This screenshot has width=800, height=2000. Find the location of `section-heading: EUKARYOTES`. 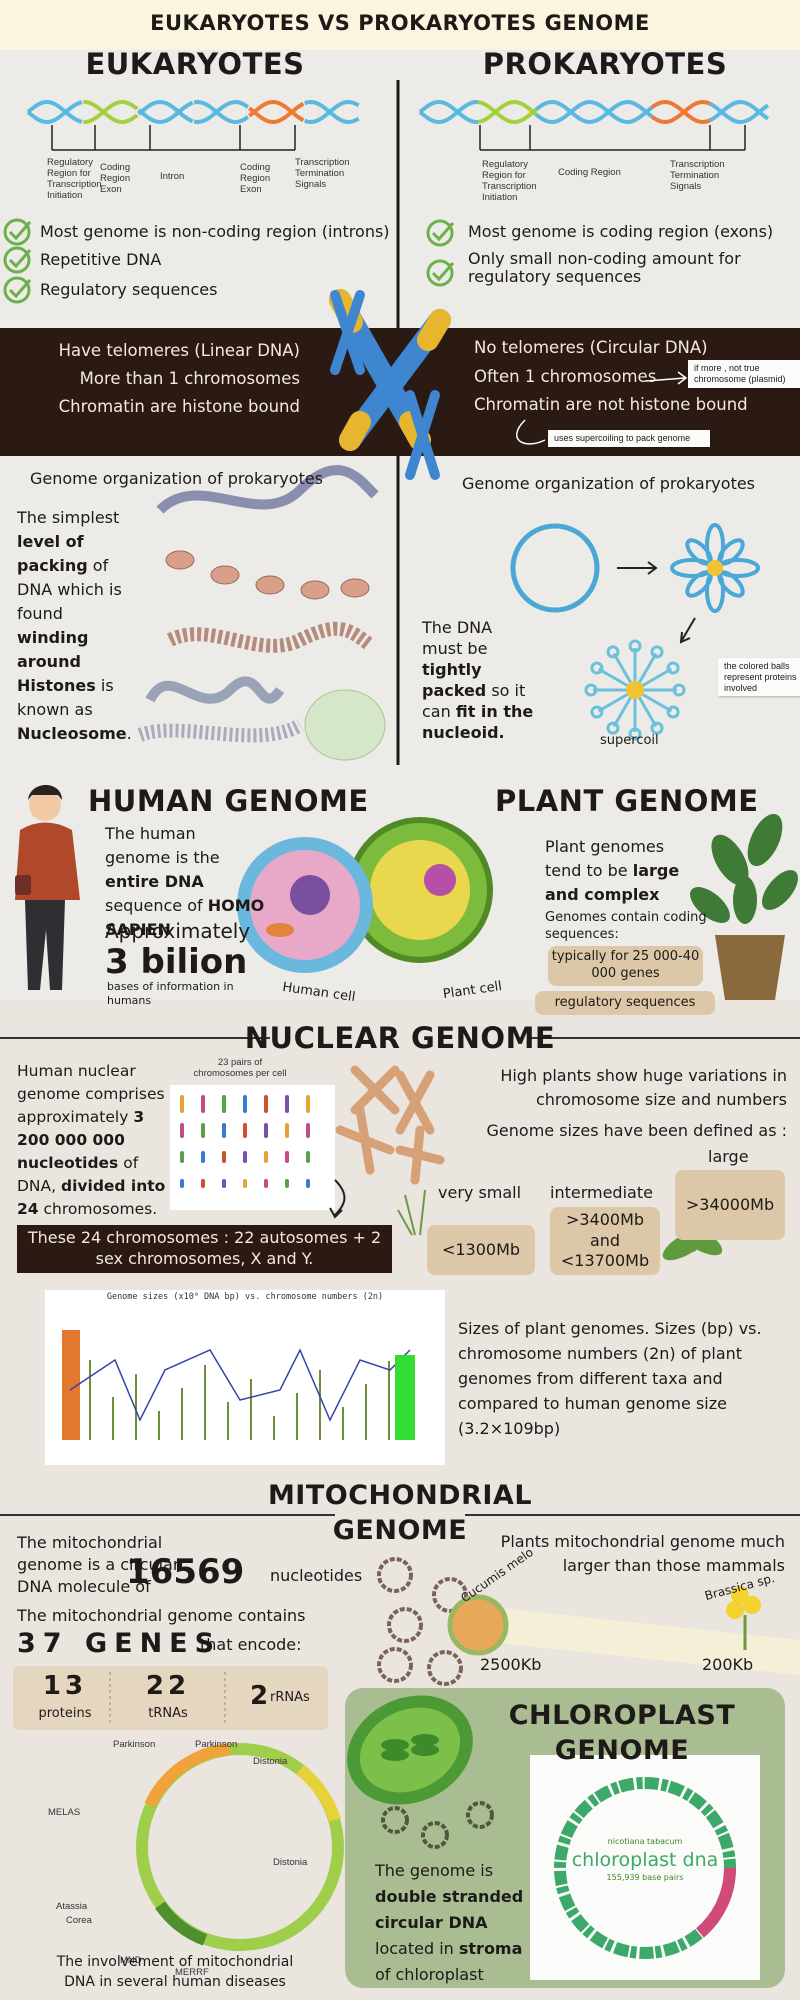

section-heading: EUKARYOTES is located at coordinates (195, 64).